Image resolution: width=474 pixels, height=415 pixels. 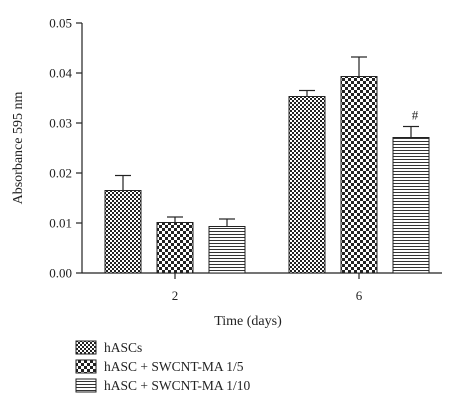 I want to click on y-axis: 0.00 0.01 0.02 0.03 0.04 0.05, so click(x=66, y=148).